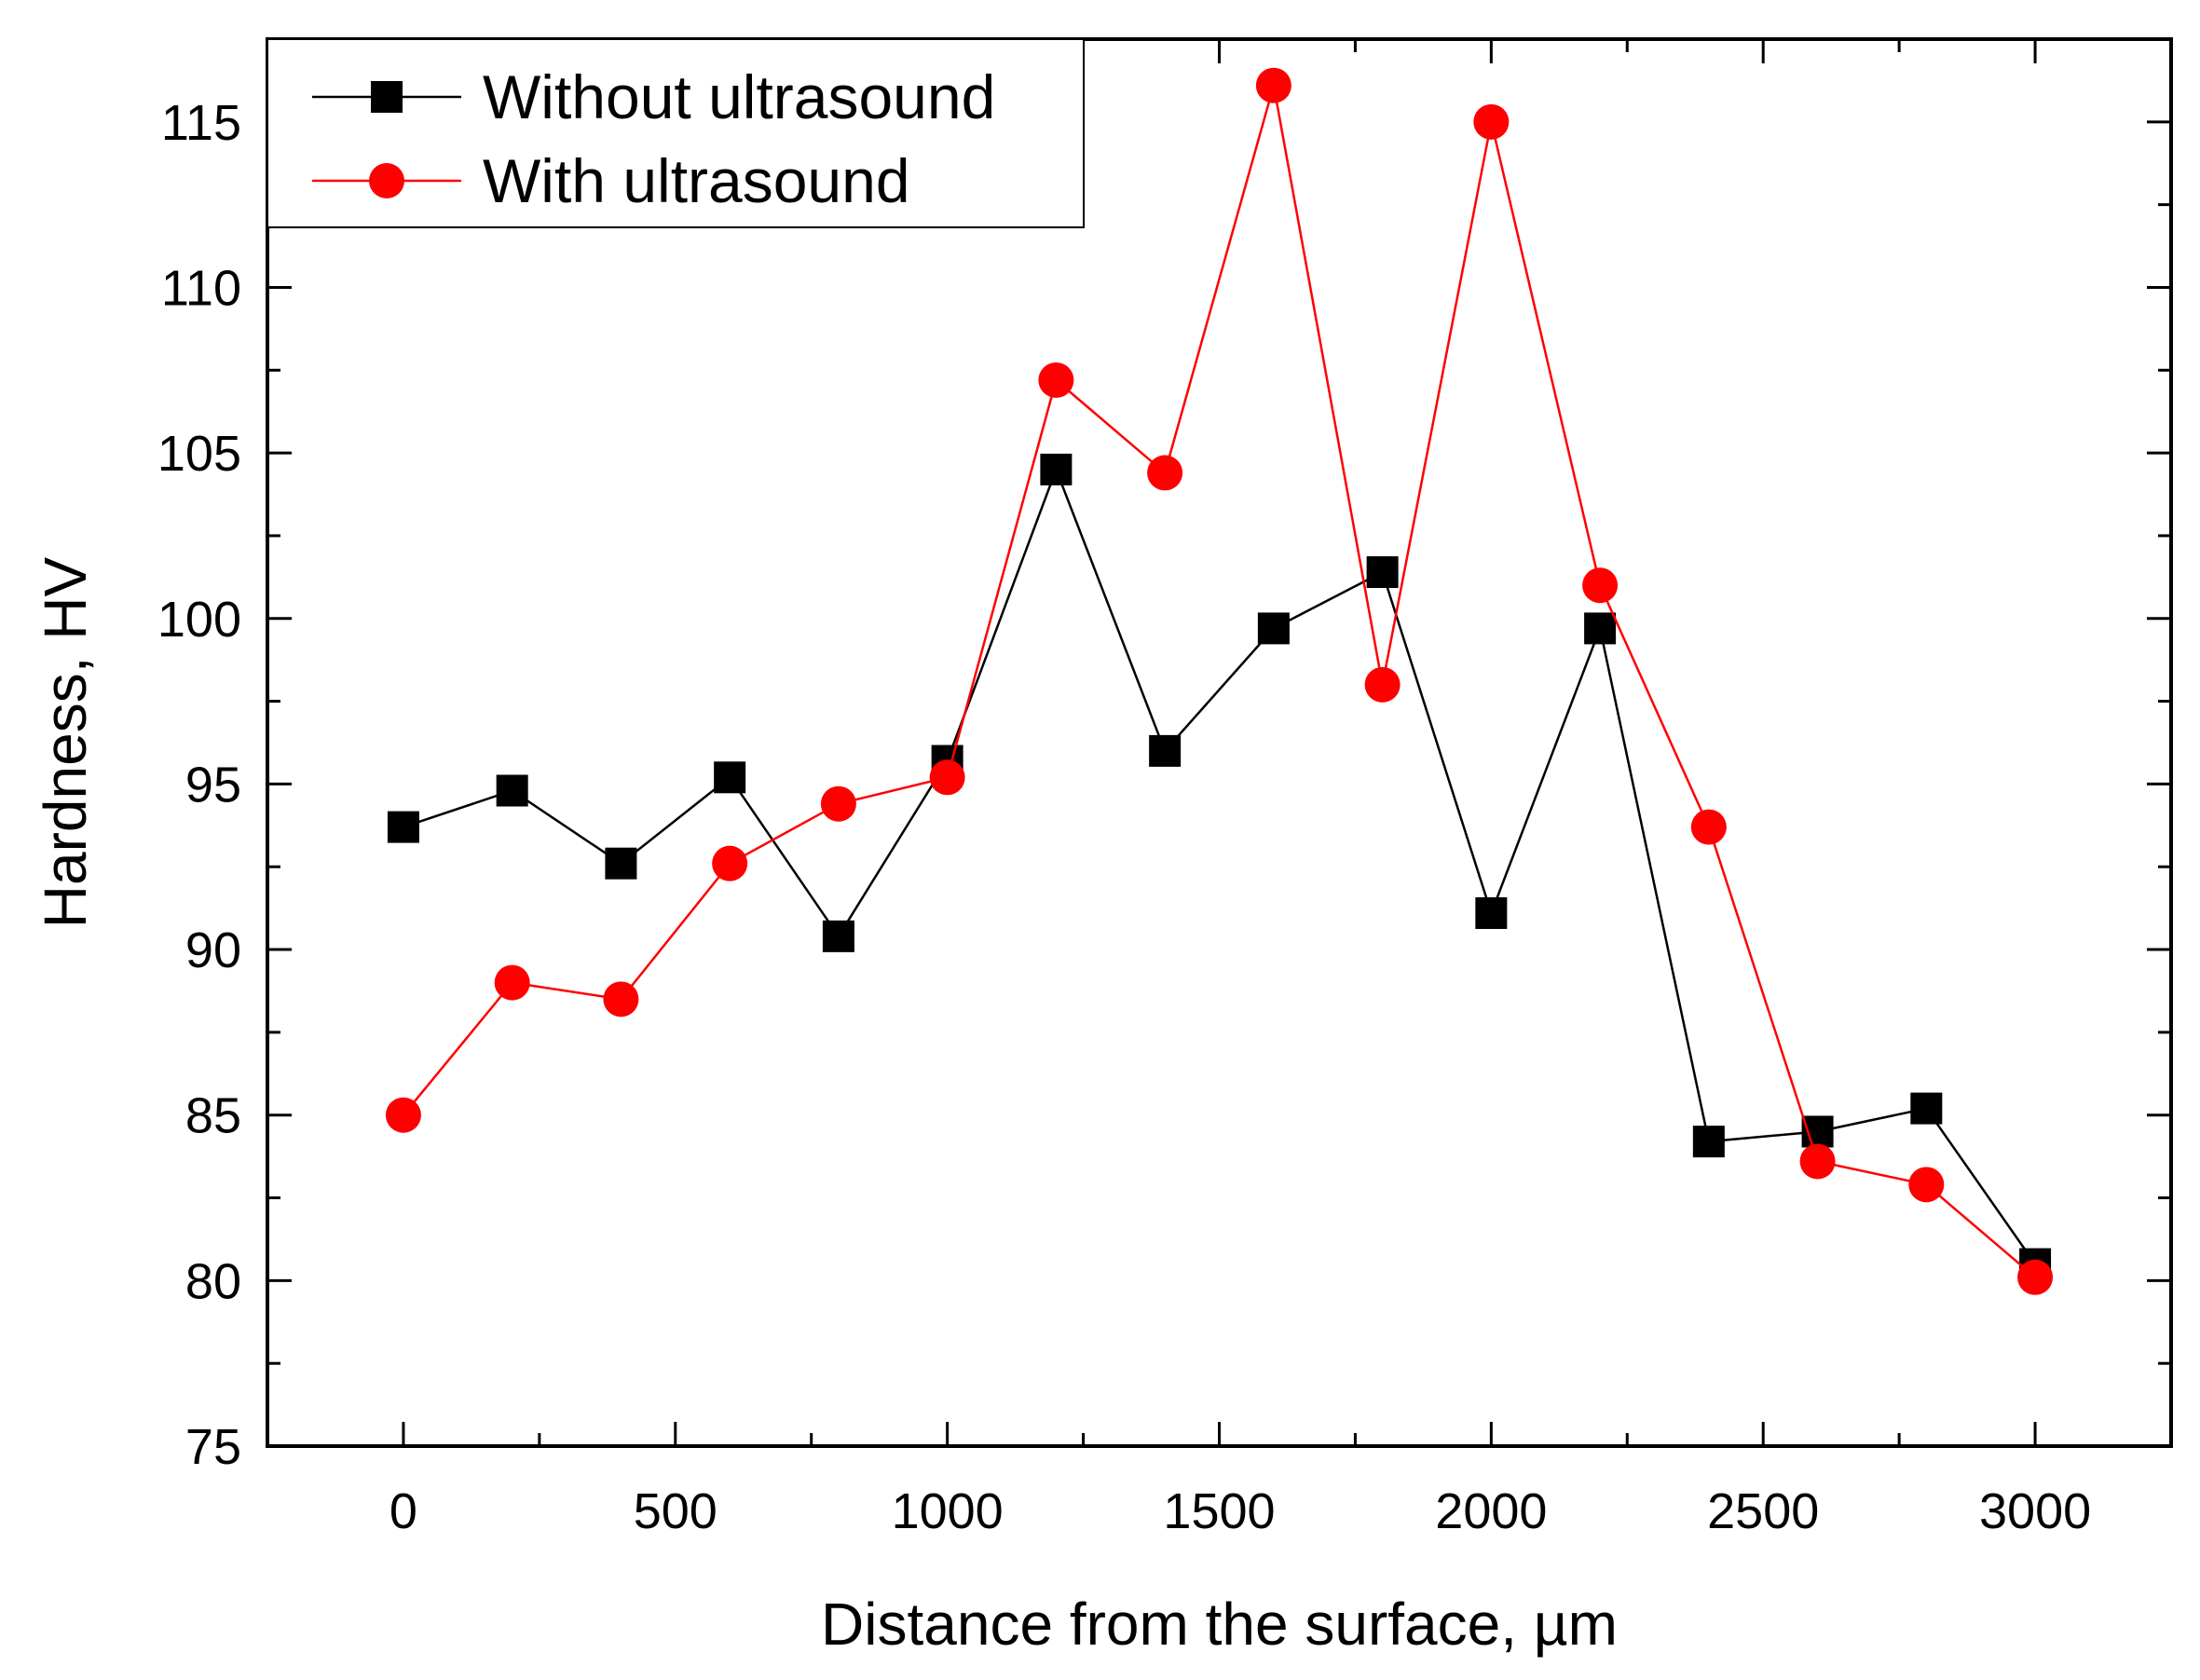  Describe the element at coordinates (199, 454) in the screenshot. I see `y-tick-label: 105` at that location.